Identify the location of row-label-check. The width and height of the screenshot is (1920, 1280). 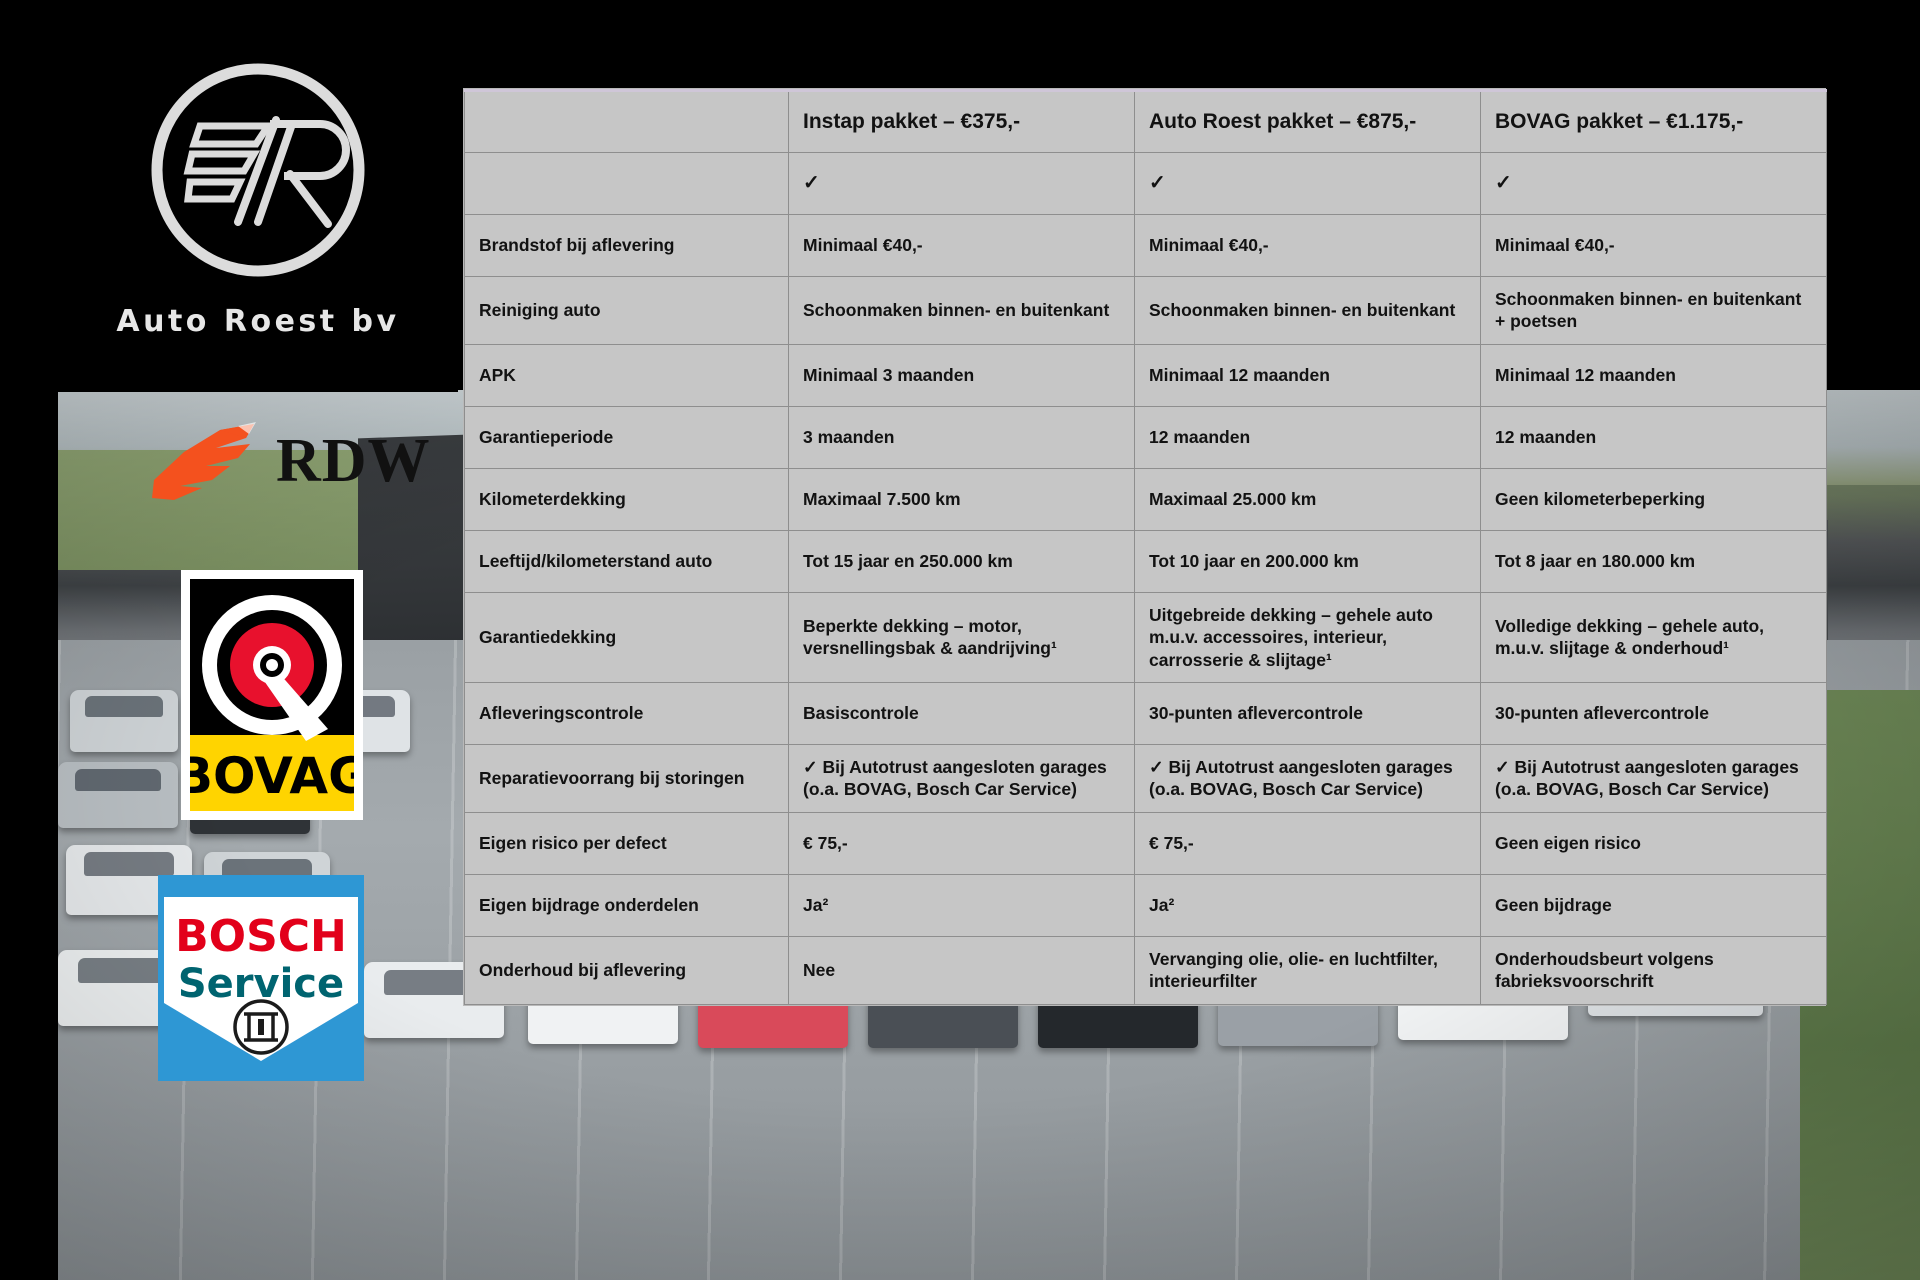
(626, 183).